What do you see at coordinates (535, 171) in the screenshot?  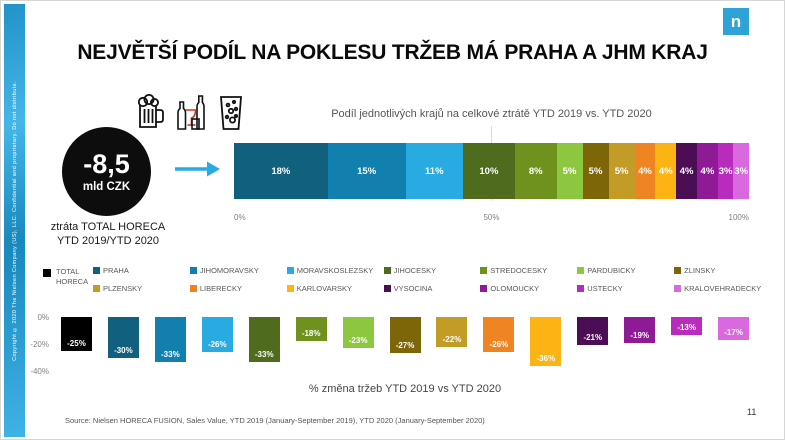 I see `stacked-segment-stredocesky: 8%` at bounding box center [535, 171].